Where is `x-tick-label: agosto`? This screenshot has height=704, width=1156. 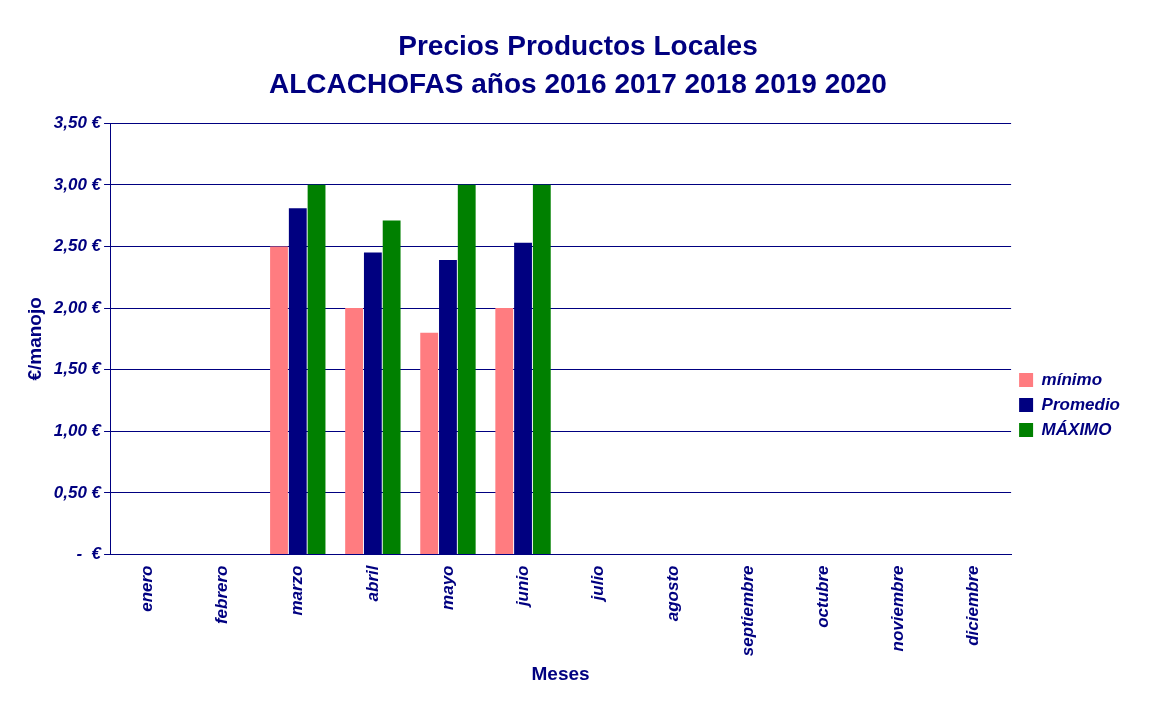 x-tick-label: agosto is located at coordinates (672, 593).